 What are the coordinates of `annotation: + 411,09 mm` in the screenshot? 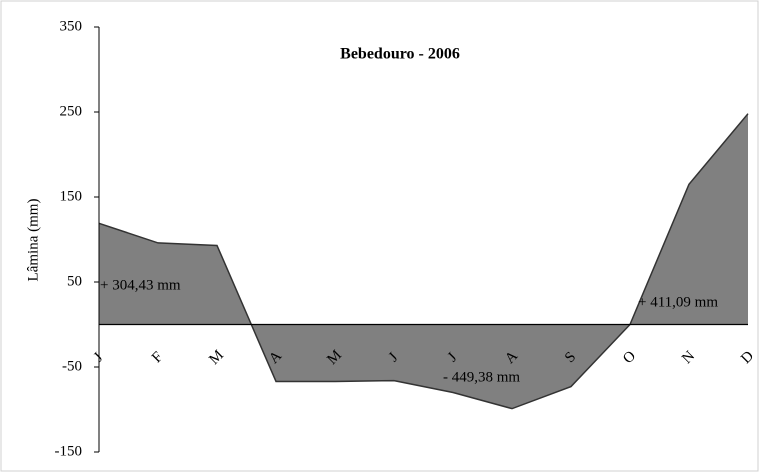 It's located at (678, 302).